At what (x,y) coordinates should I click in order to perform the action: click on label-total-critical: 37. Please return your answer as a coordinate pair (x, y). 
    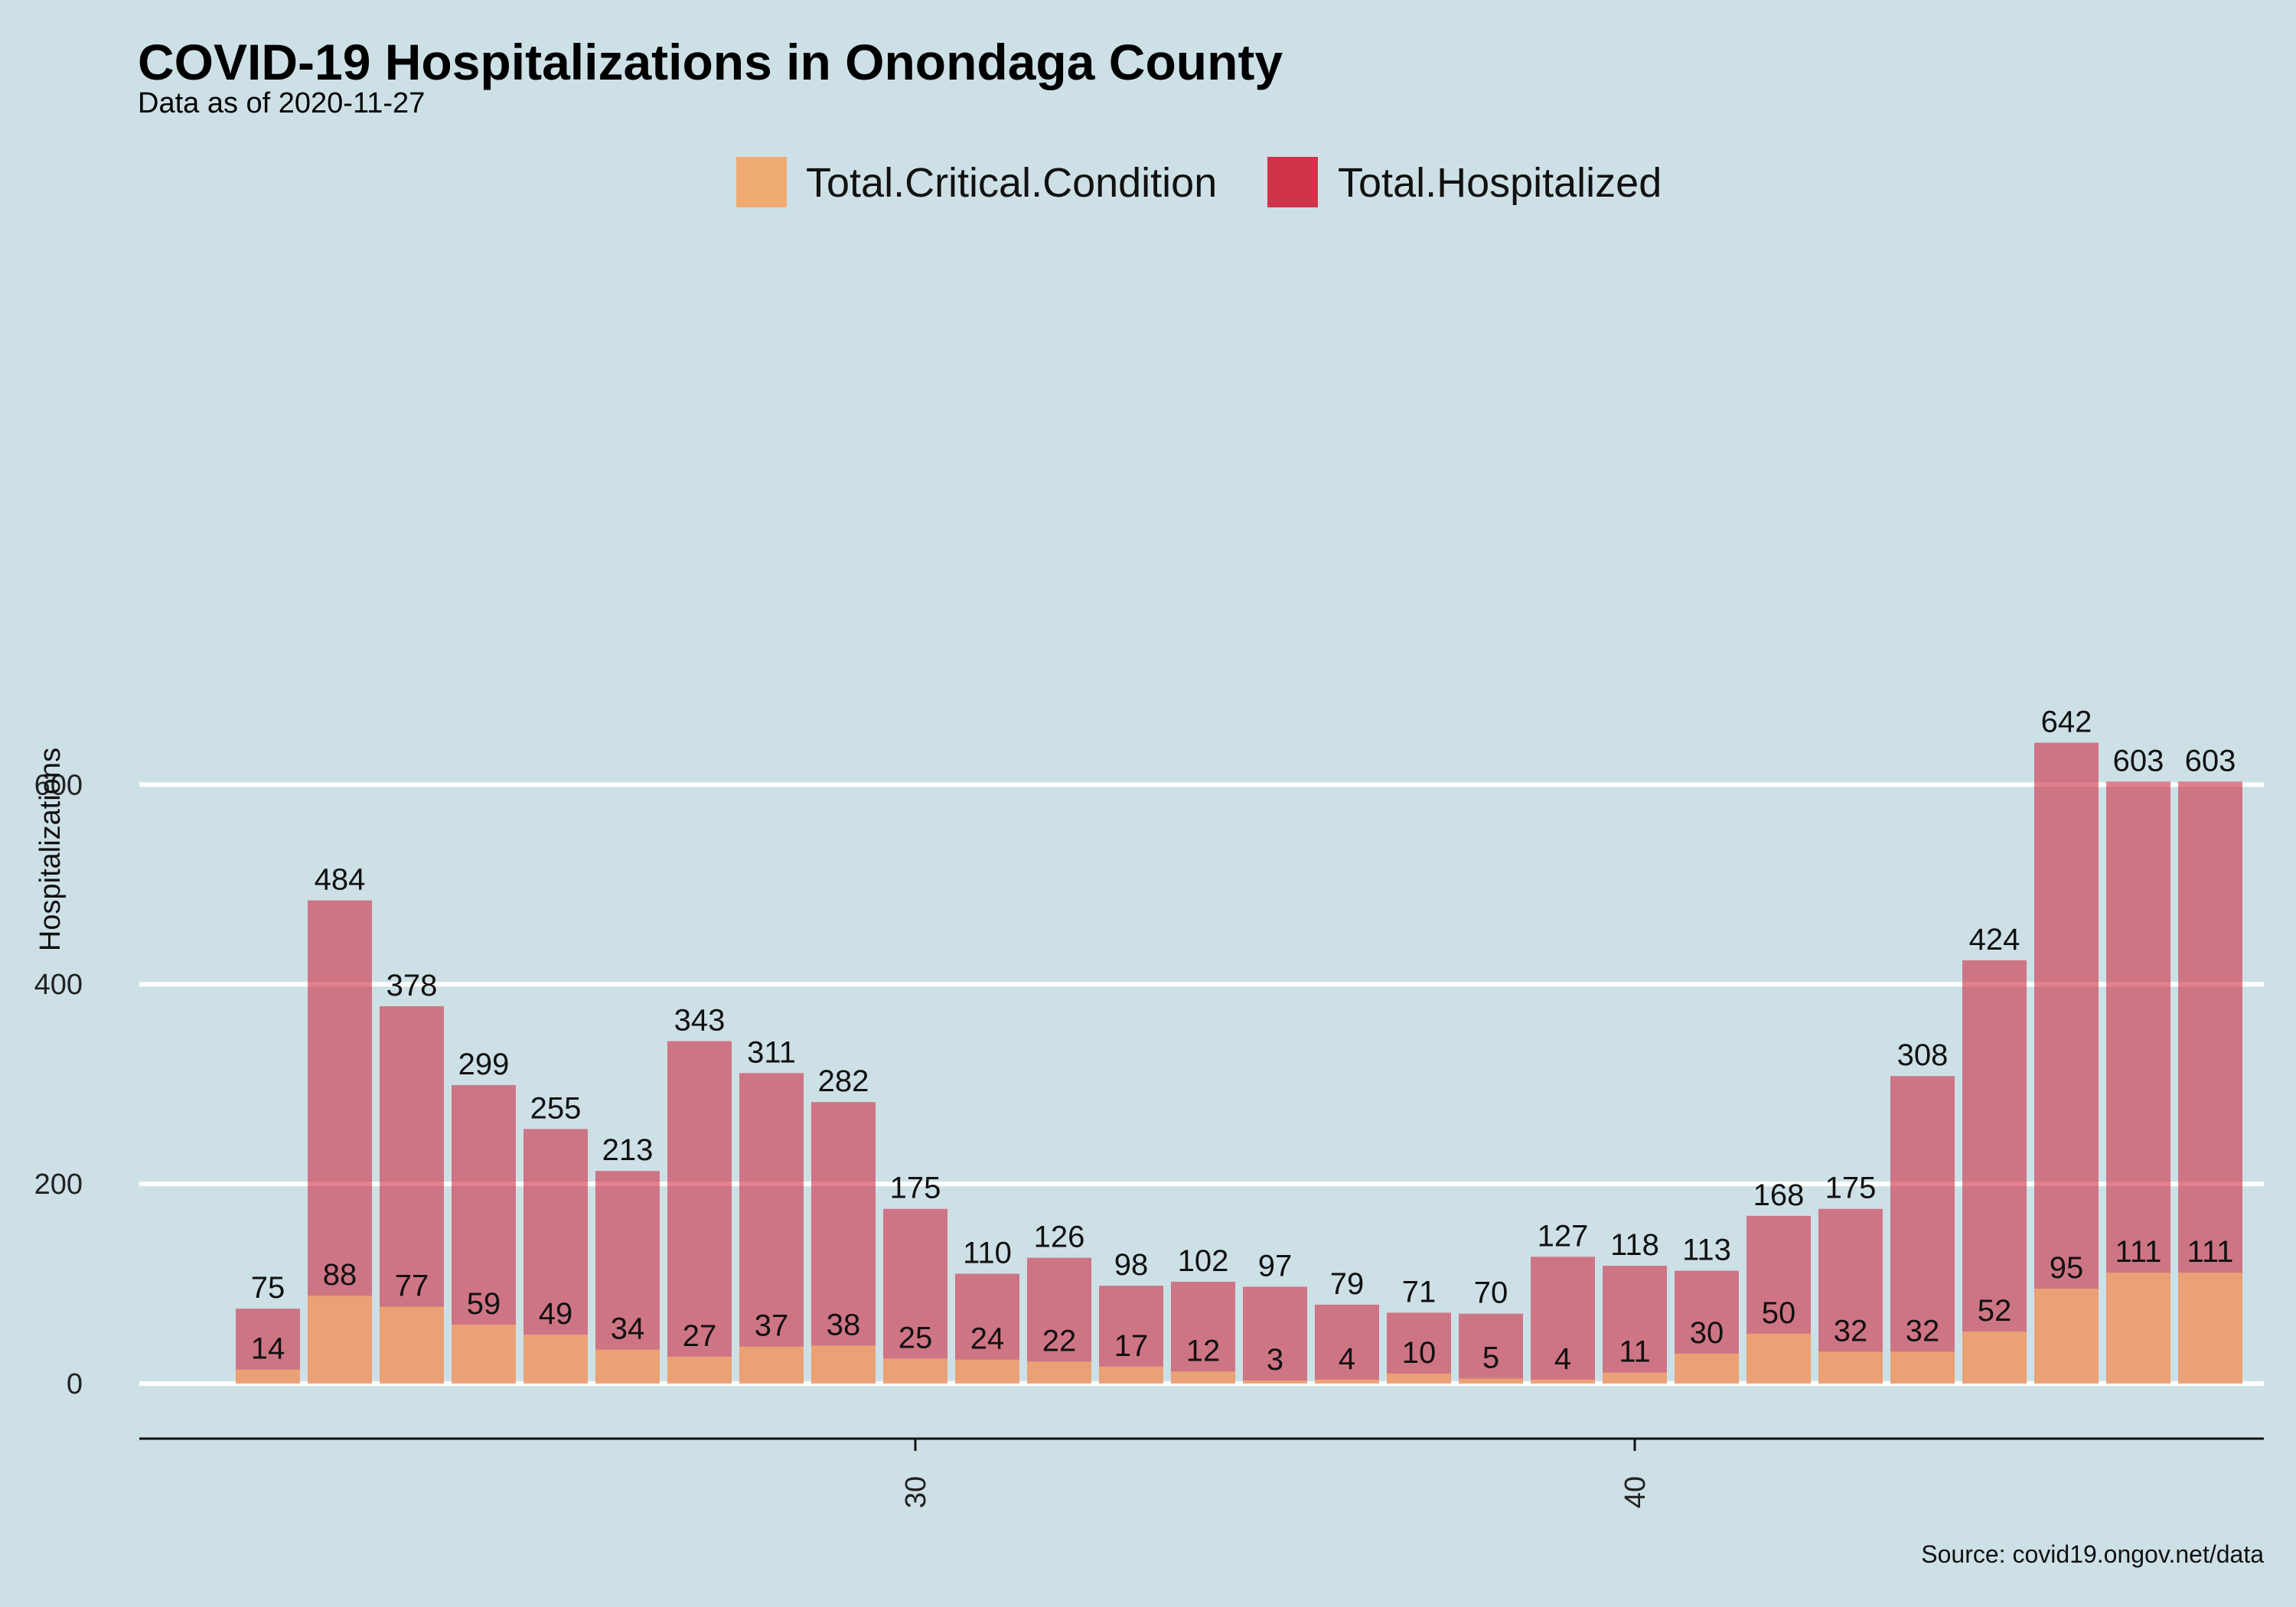
    Looking at the image, I should click on (772, 1326).